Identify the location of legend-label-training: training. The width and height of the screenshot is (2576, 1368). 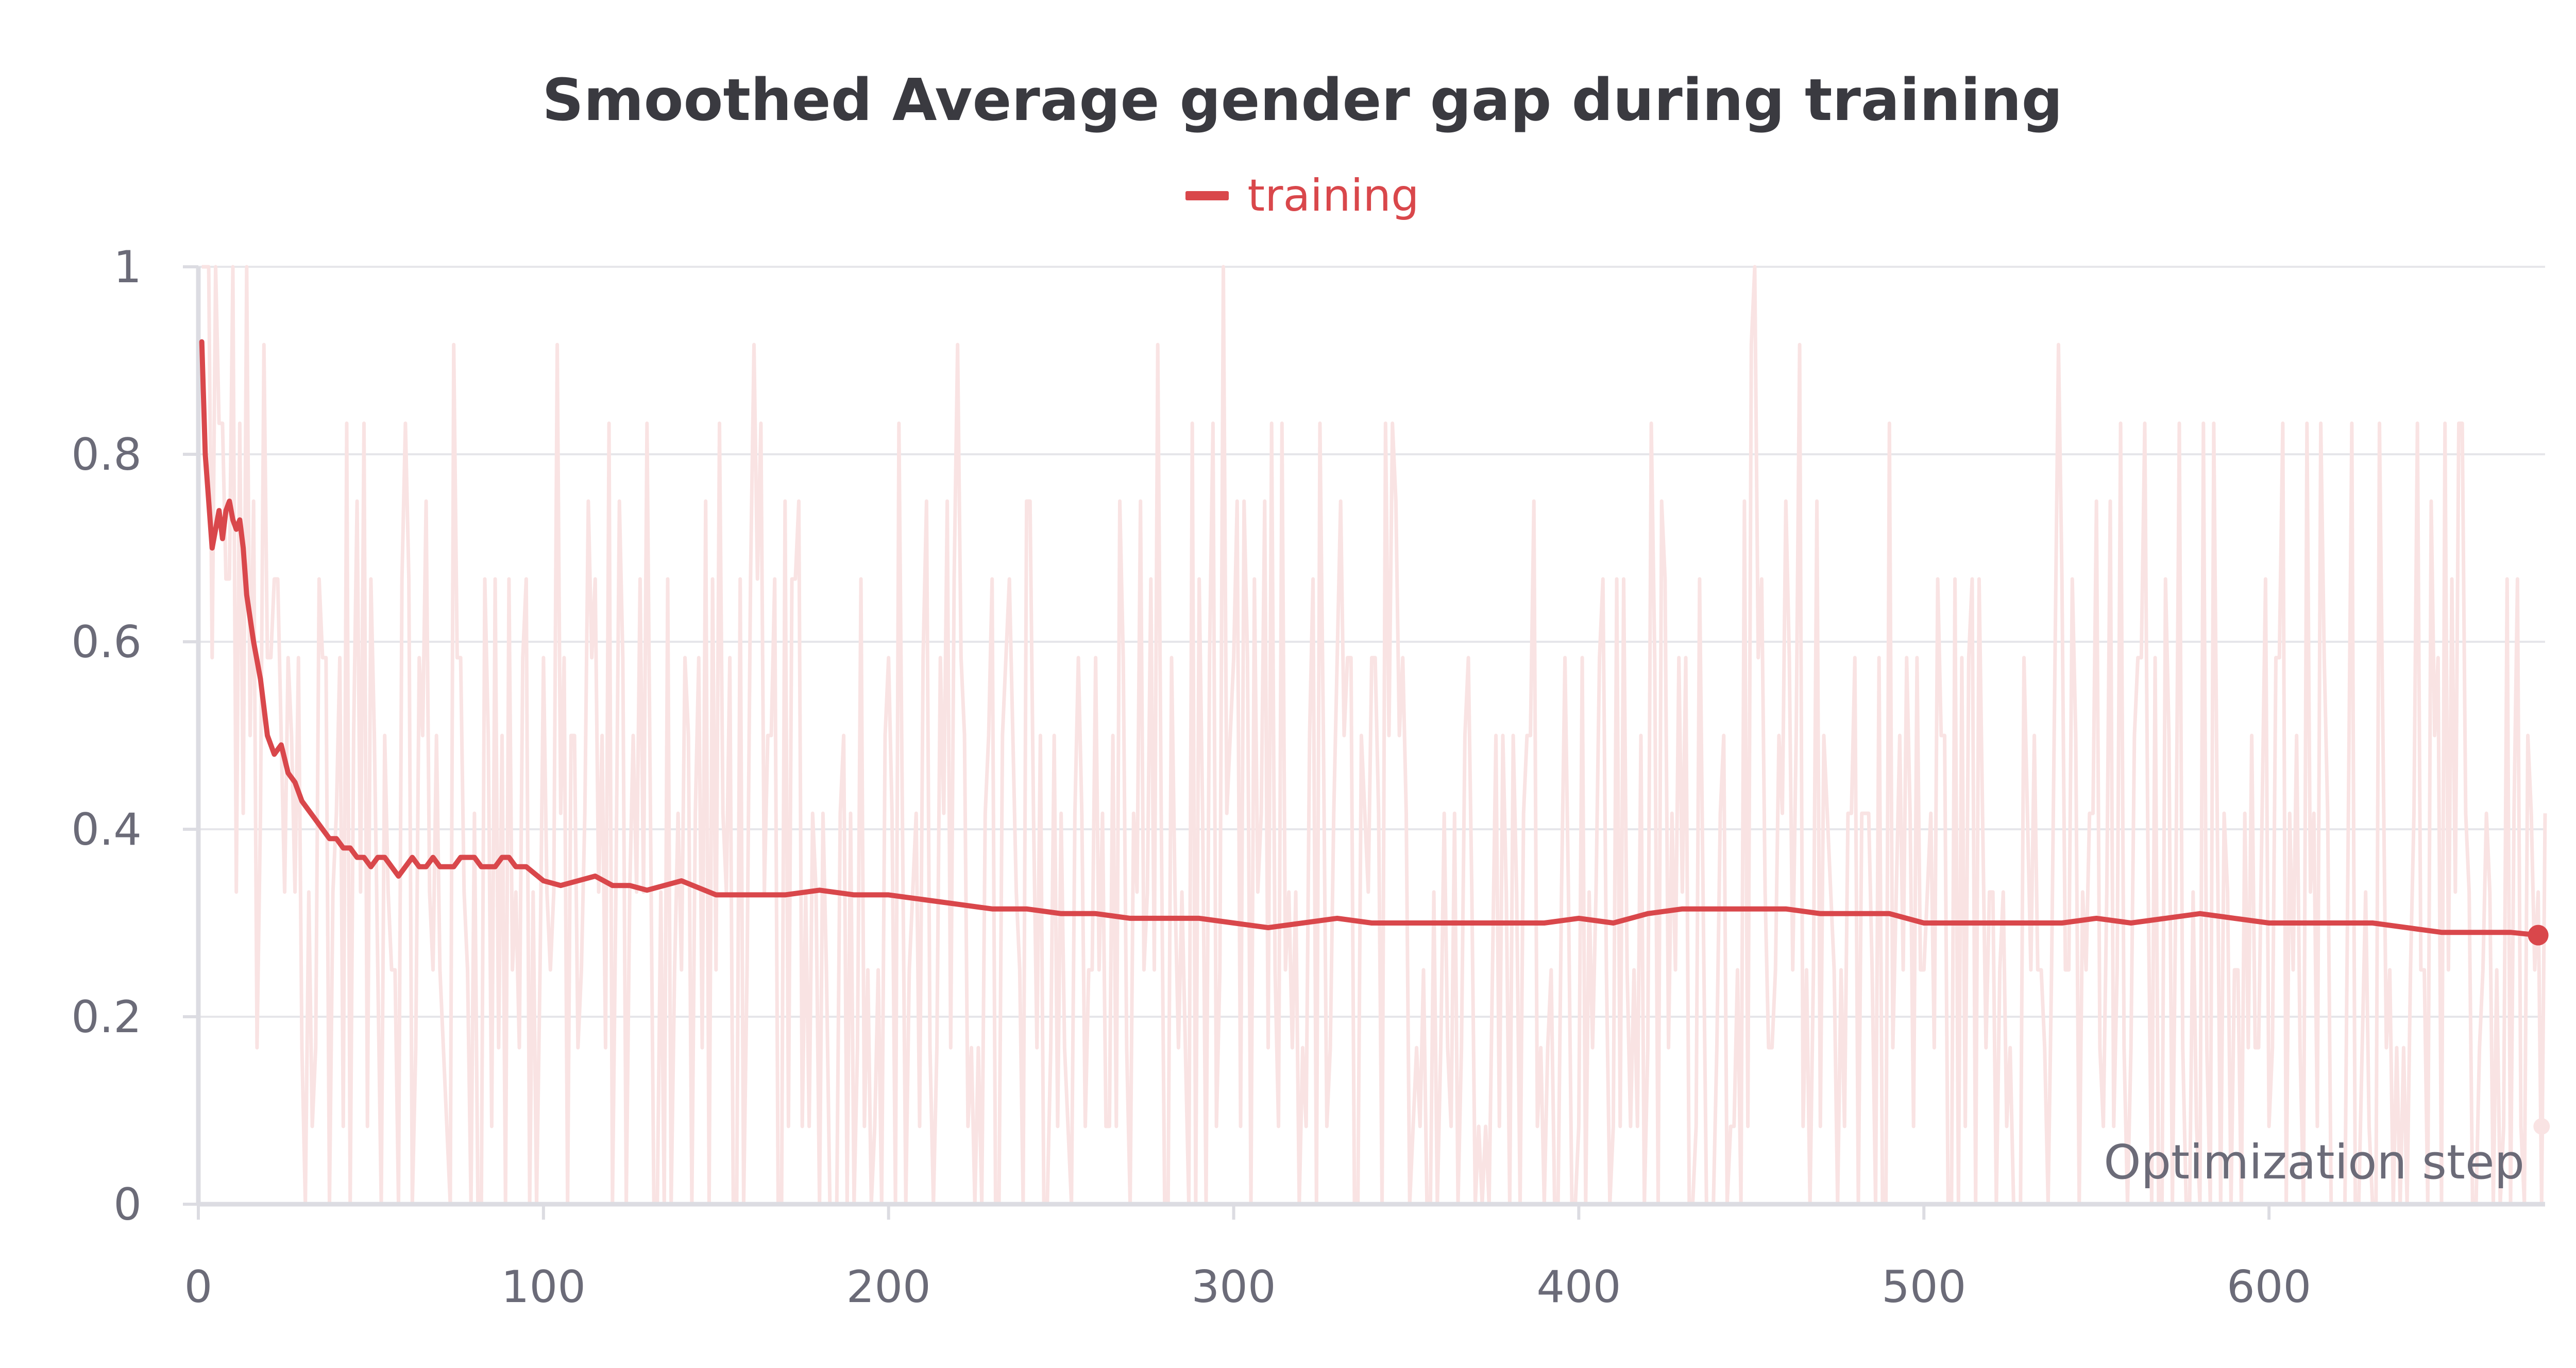
(1333, 195).